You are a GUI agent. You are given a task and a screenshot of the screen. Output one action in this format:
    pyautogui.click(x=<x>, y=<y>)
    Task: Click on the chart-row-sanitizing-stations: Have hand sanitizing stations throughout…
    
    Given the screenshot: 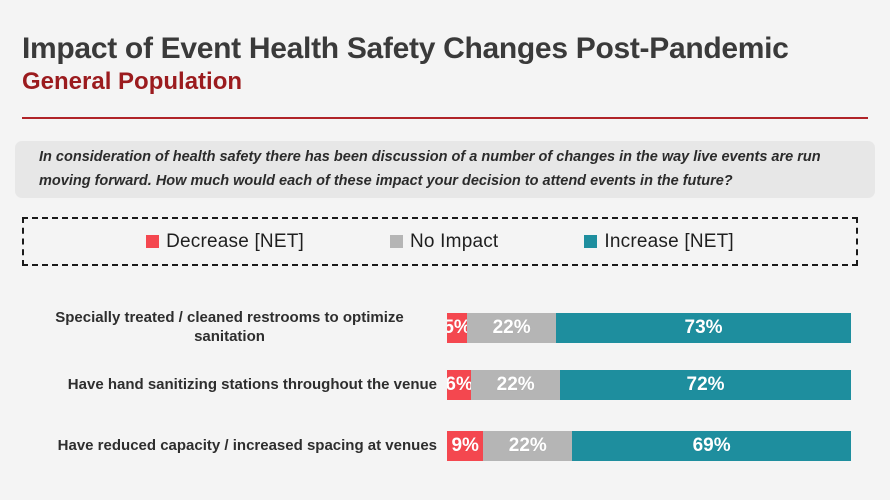 What is the action you would take?
    pyautogui.click(x=436, y=385)
    